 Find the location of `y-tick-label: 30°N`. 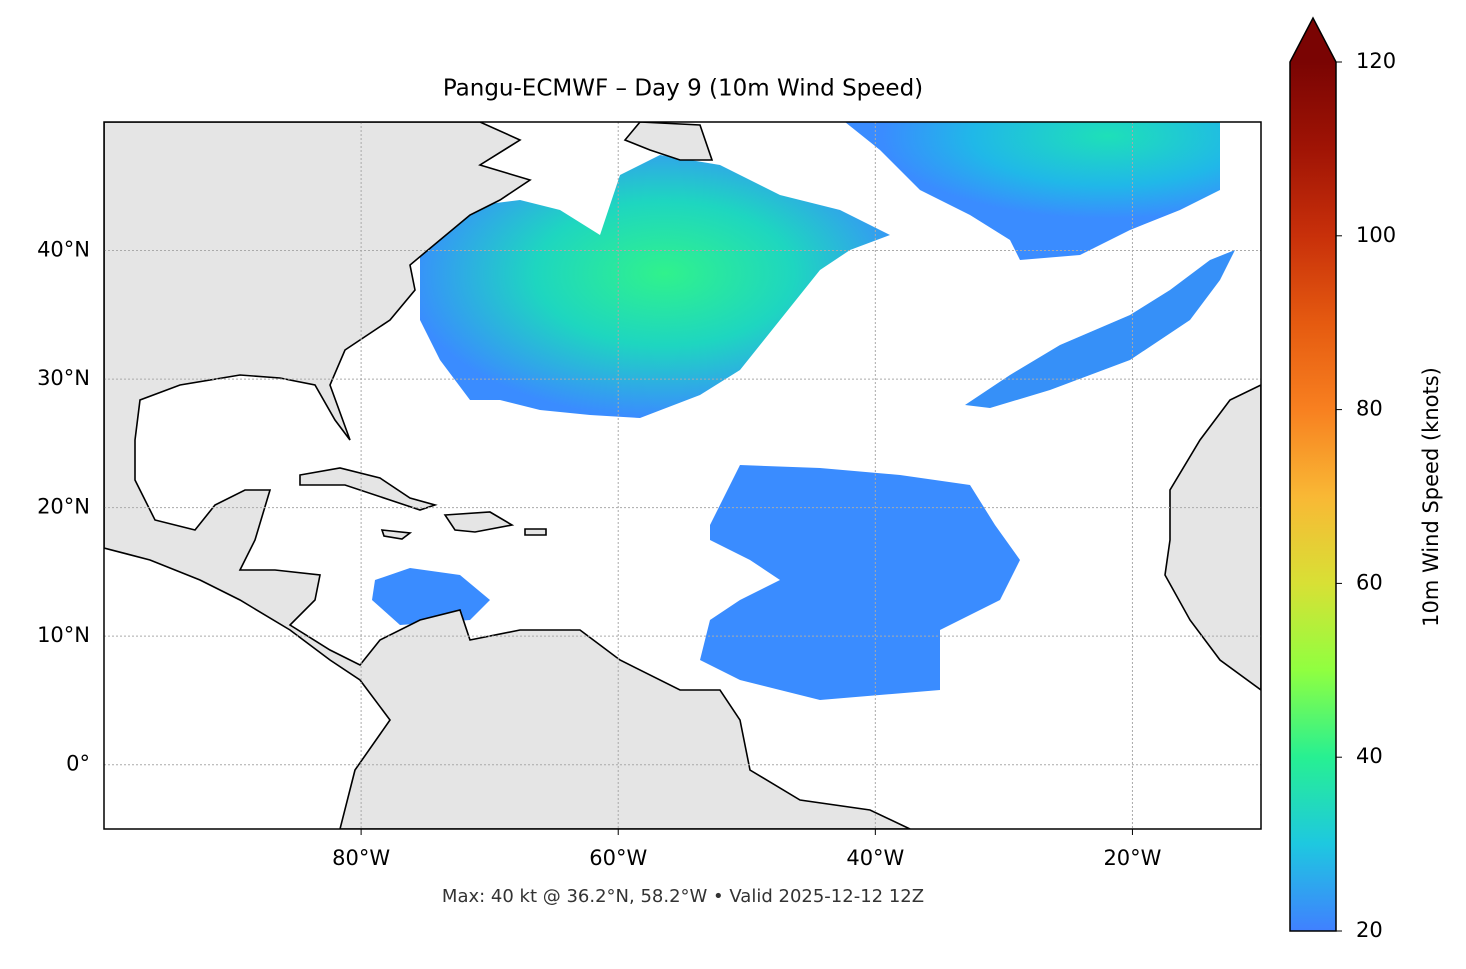

y-tick-label: 30°N is located at coordinates (63, 378).